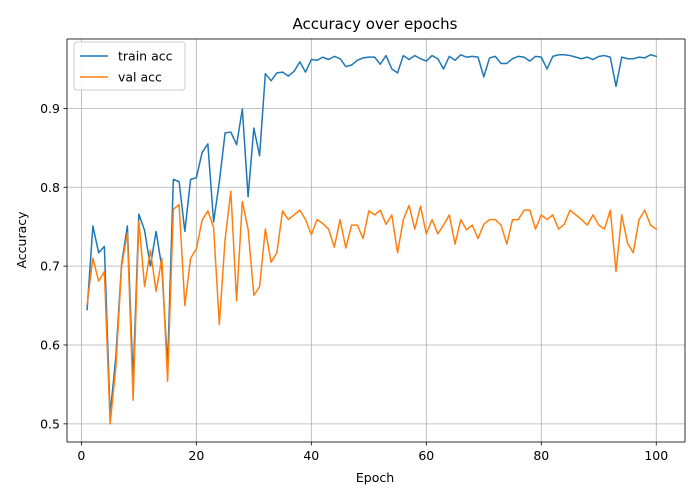 Image resolution: width=700 pixels, height=500 pixels. What do you see at coordinates (140, 77) in the screenshot?
I see `legend-label-1: val acc` at bounding box center [140, 77].